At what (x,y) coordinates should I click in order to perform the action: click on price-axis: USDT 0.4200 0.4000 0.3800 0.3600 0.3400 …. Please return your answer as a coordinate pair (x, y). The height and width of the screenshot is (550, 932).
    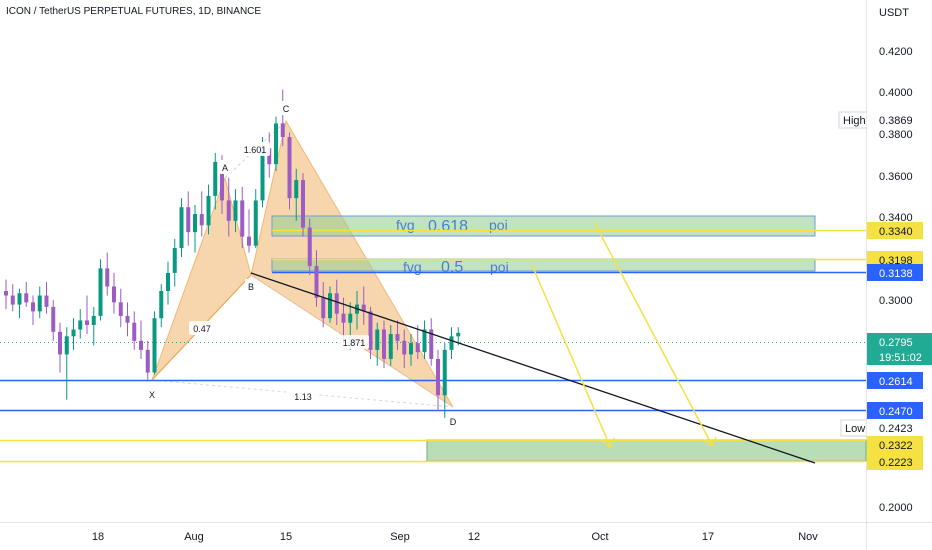
    Looking at the image, I should click on (896, 260).